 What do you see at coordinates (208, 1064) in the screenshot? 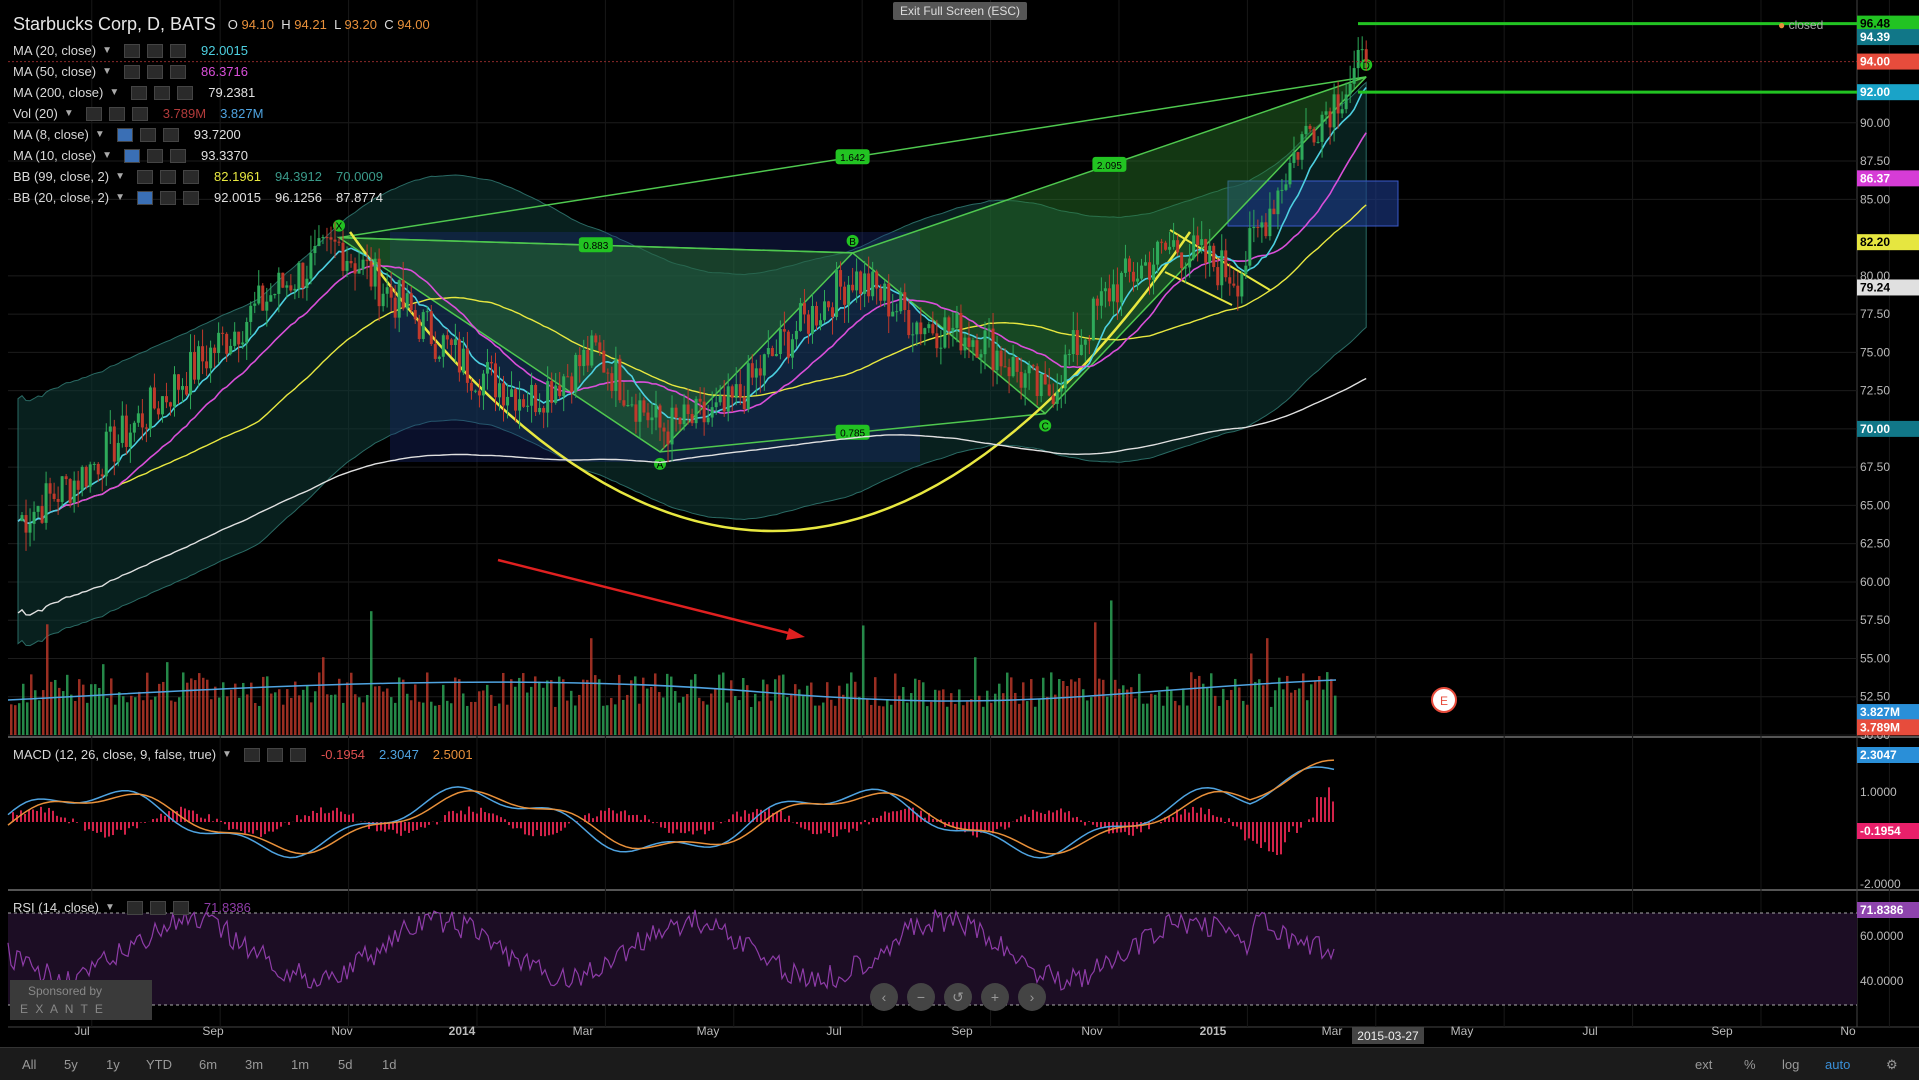
I see `range-button: 6m` at bounding box center [208, 1064].